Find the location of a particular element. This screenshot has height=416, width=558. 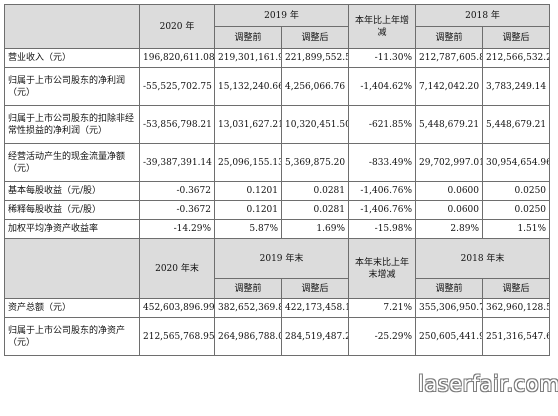

cell-change: -15.98% is located at coordinates (382, 229).